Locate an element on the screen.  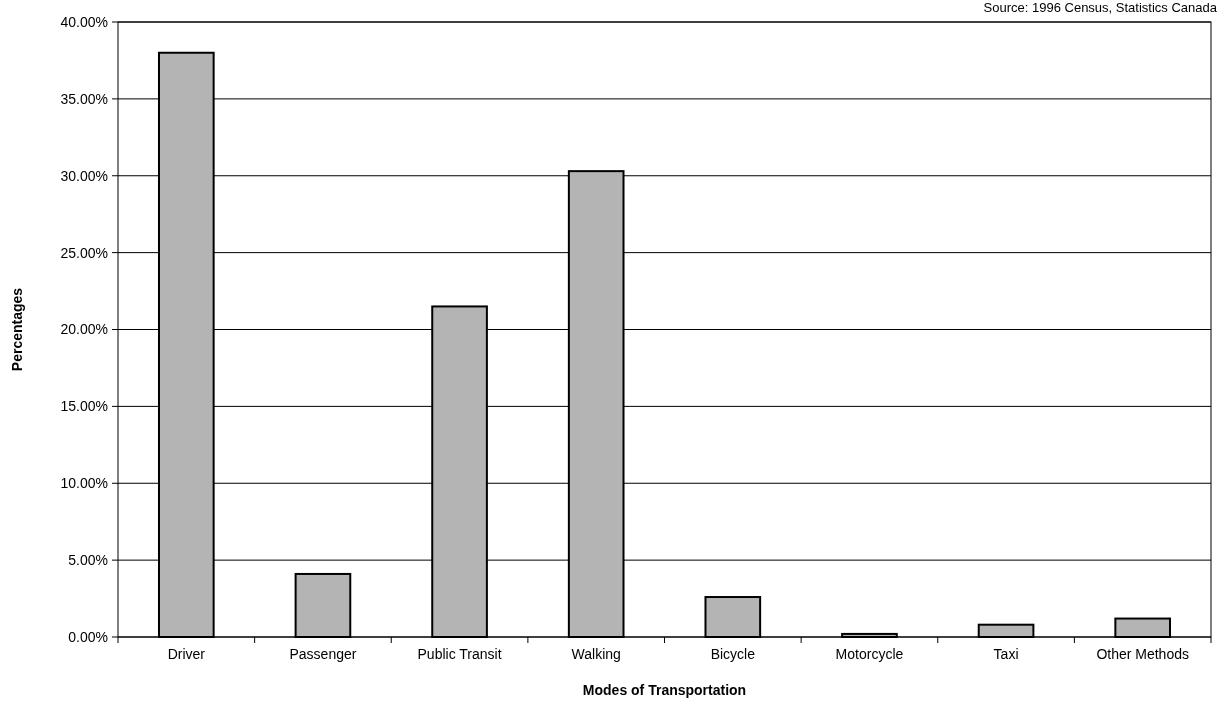
source-note: Source: 1996 Census, Statistics Canada is located at coordinates (1100, 7).